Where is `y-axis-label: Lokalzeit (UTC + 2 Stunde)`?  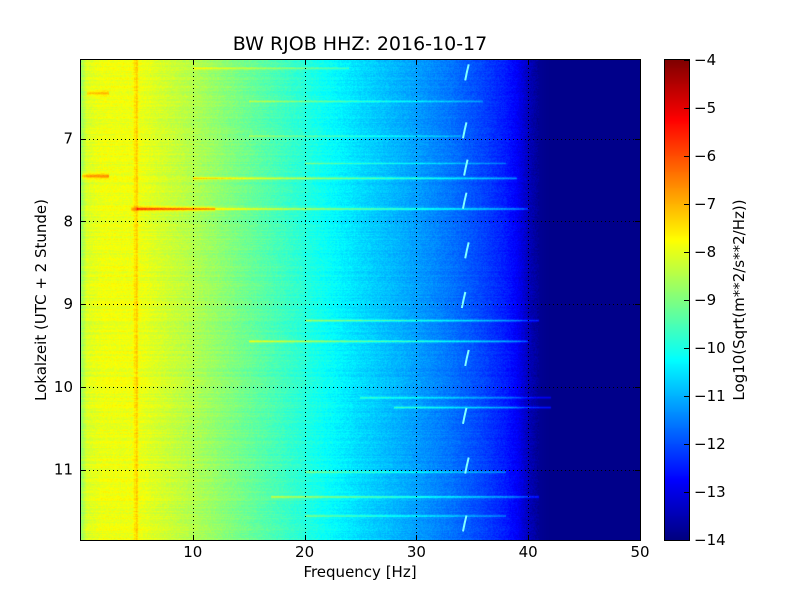 y-axis-label: Lokalzeit (UTC + 2 Stunde) is located at coordinates (41, 300).